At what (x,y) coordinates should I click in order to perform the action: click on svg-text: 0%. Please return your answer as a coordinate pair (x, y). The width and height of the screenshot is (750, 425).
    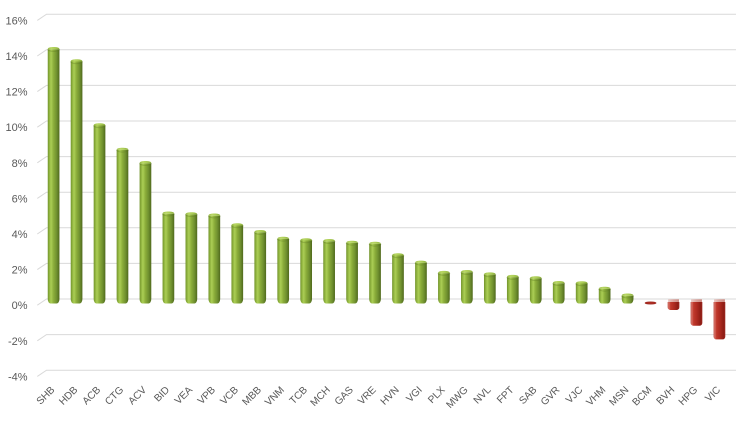
    Looking at the image, I should click on (20, 306).